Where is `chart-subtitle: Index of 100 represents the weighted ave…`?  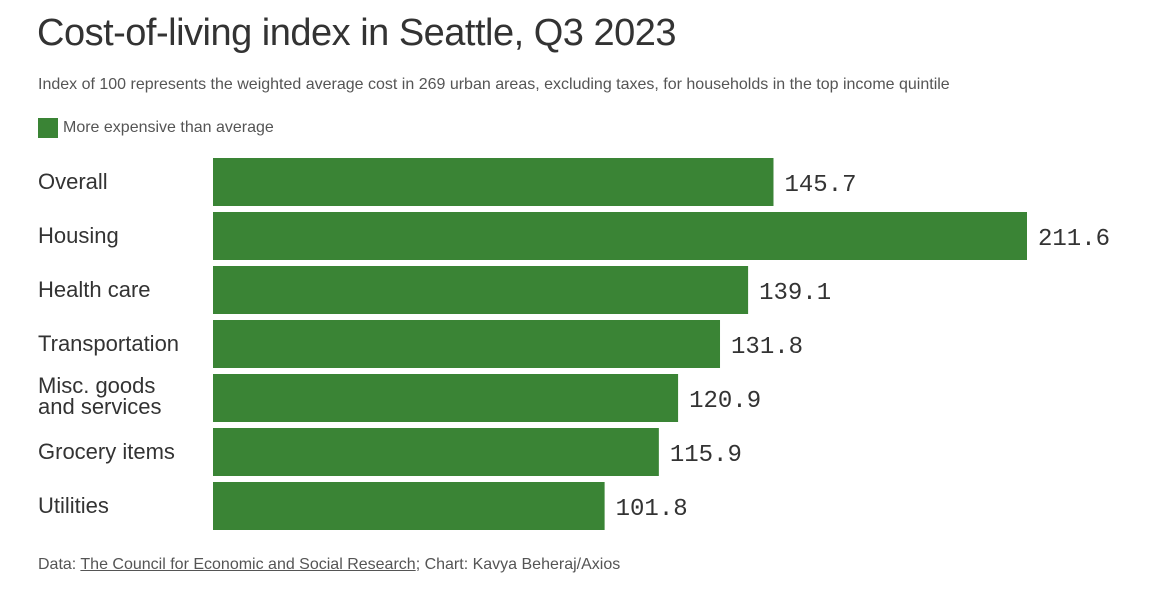 chart-subtitle: Index of 100 represents the weighted ave… is located at coordinates (494, 84).